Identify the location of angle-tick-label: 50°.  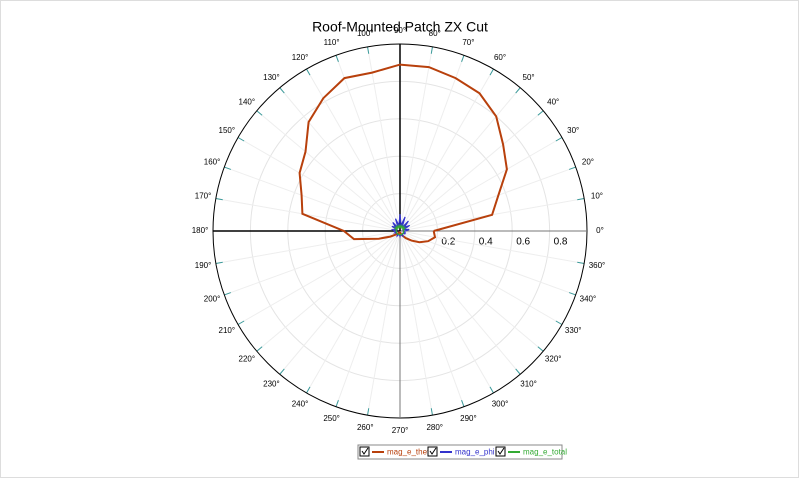
(529, 77).